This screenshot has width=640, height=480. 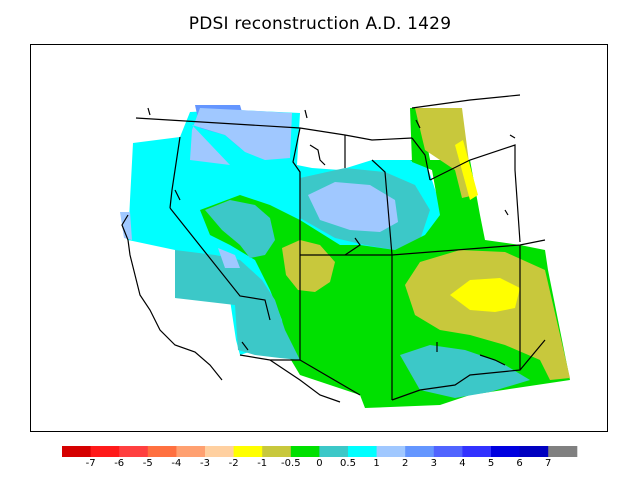 I want to click on region-olive-north, so click(x=445, y=153).